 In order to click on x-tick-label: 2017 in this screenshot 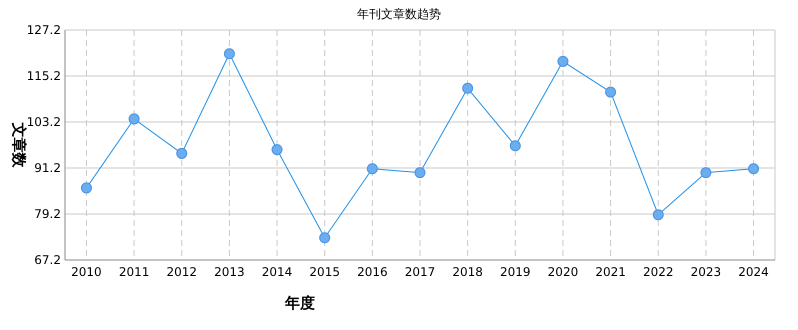, I will do `click(420, 272)`.